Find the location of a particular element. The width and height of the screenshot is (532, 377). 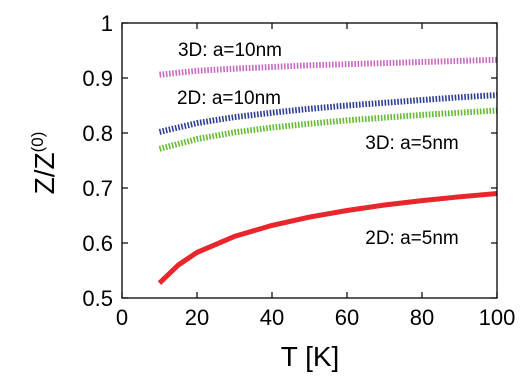

x-tick-label: 80 is located at coordinates (422, 317).